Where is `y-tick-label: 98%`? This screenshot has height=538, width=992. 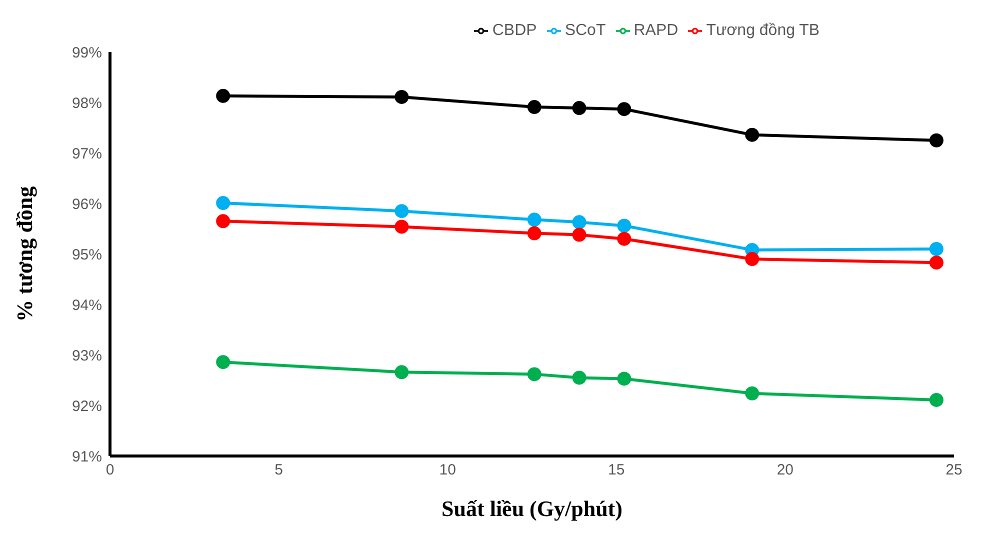
y-tick-label: 98% is located at coordinates (87, 103).